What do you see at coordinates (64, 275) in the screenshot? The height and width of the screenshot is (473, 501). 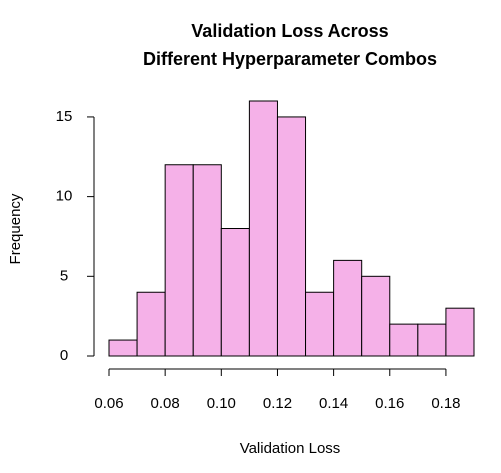 I see `y-tick-label: 5` at bounding box center [64, 275].